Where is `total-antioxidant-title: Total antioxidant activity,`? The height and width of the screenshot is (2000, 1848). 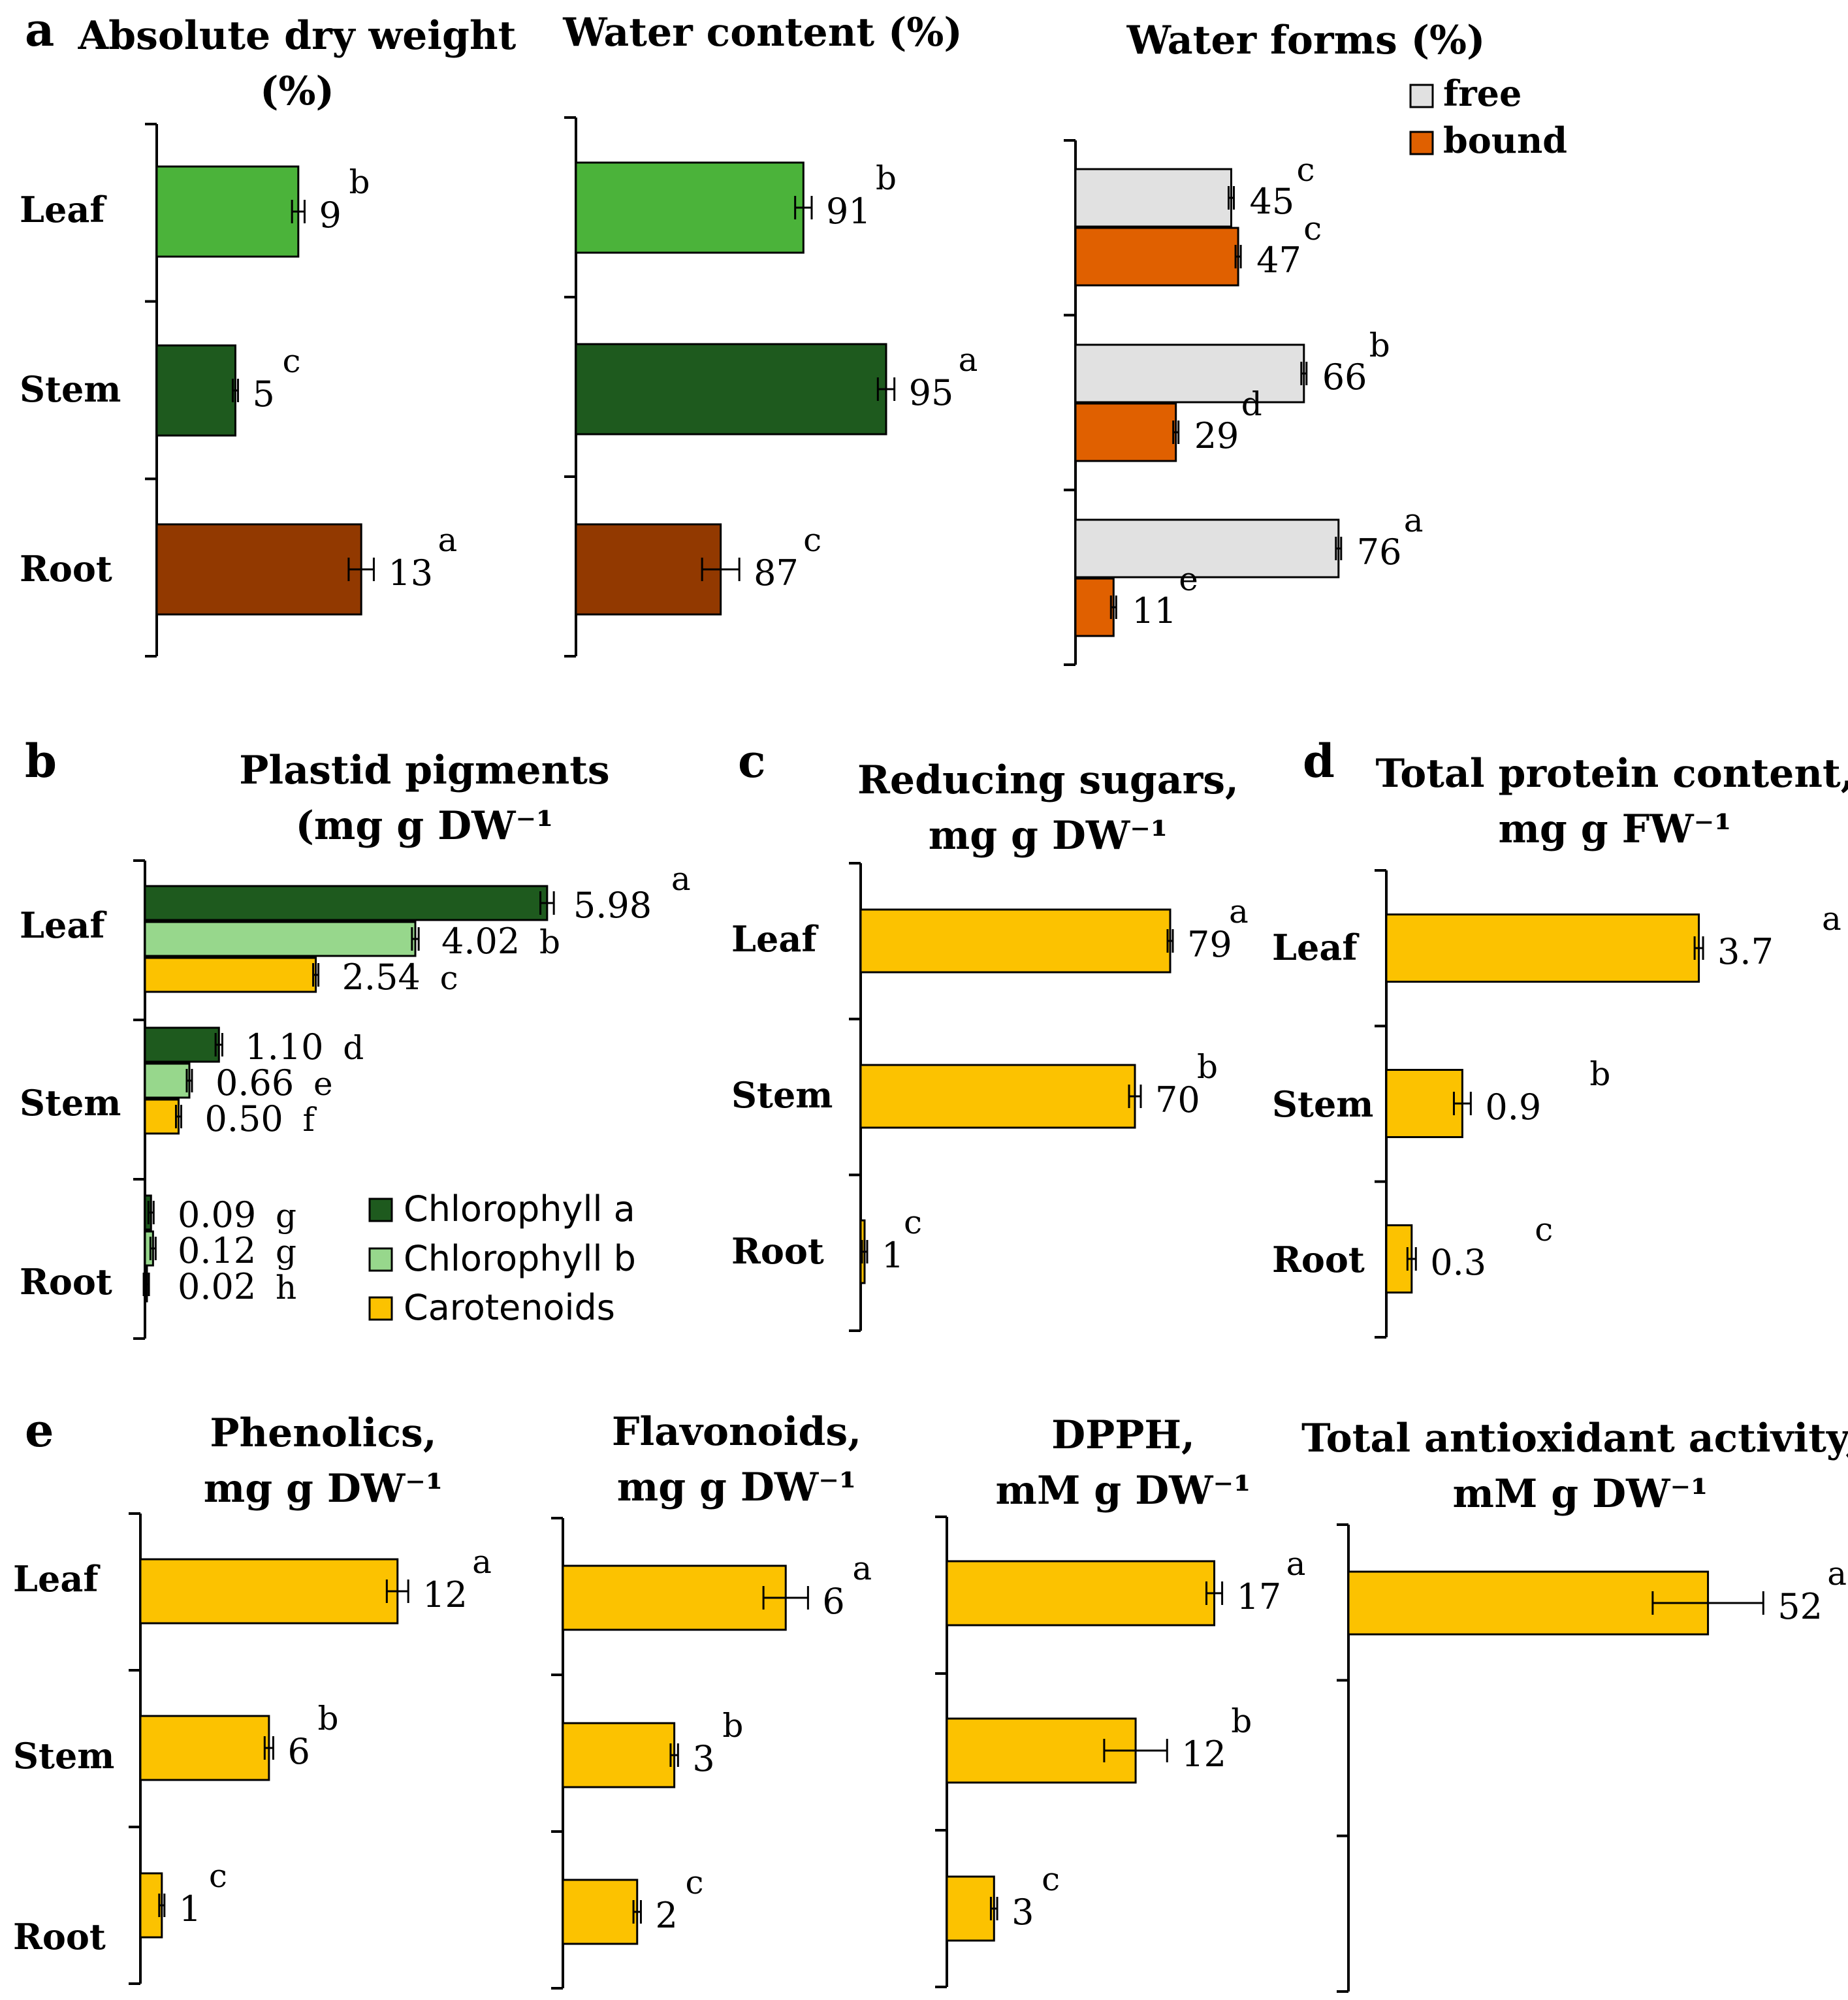
total-antioxidant-title: Total antioxidant activity, is located at coordinates (1574, 1438).